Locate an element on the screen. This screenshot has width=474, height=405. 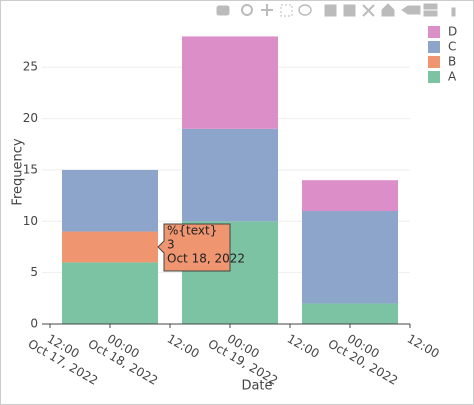
y-tick-label: 20 is located at coordinates (30, 118).